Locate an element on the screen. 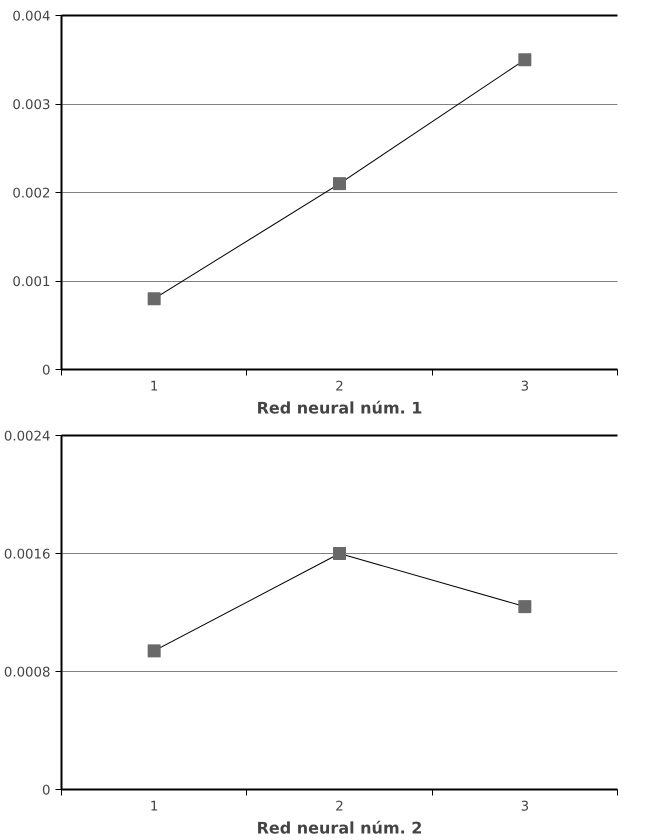 The image size is (657, 840). y-tick-label: 0.0016 is located at coordinates (27, 555).